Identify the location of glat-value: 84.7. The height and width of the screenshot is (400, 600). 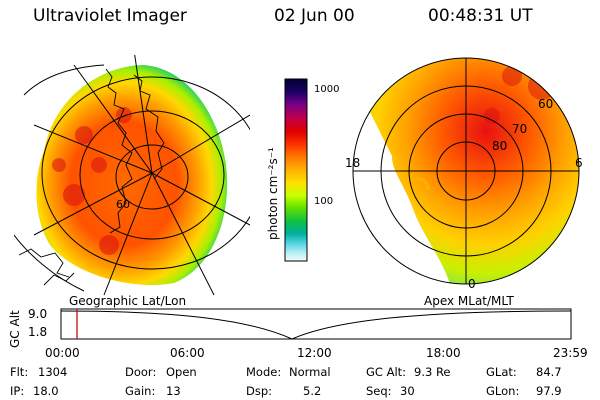
(549, 372).